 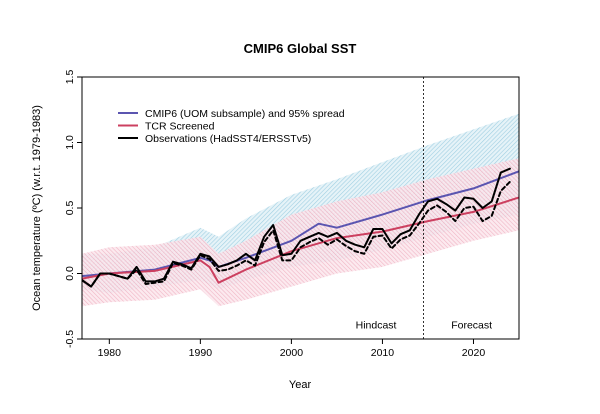 I want to click on x-axis-ticks: 1980 1990 2000 2010 2020, so click(x=292, y=349).